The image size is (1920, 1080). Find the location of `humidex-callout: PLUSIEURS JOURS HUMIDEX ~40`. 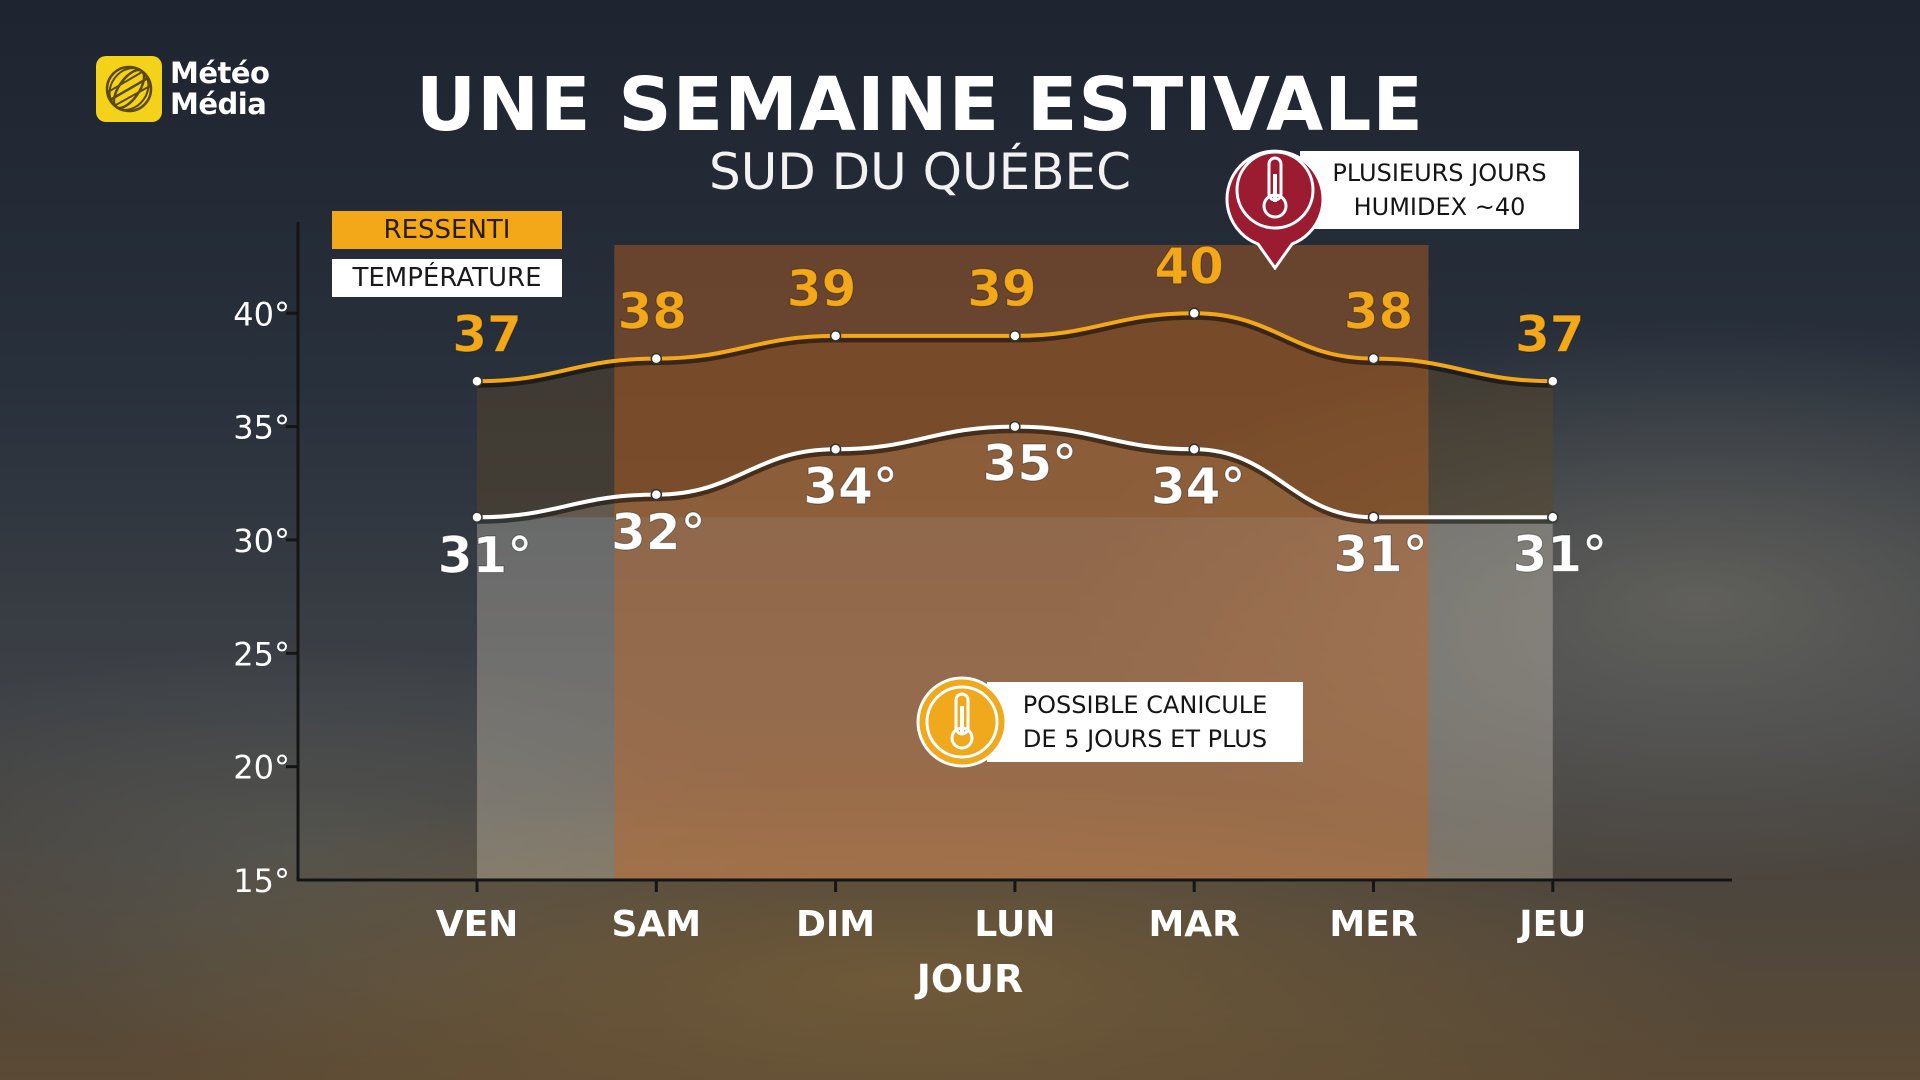

humidex-callout: PLUSIEURS JOURS HUMIDEX ~40 is located at coordinates (1439, 190).